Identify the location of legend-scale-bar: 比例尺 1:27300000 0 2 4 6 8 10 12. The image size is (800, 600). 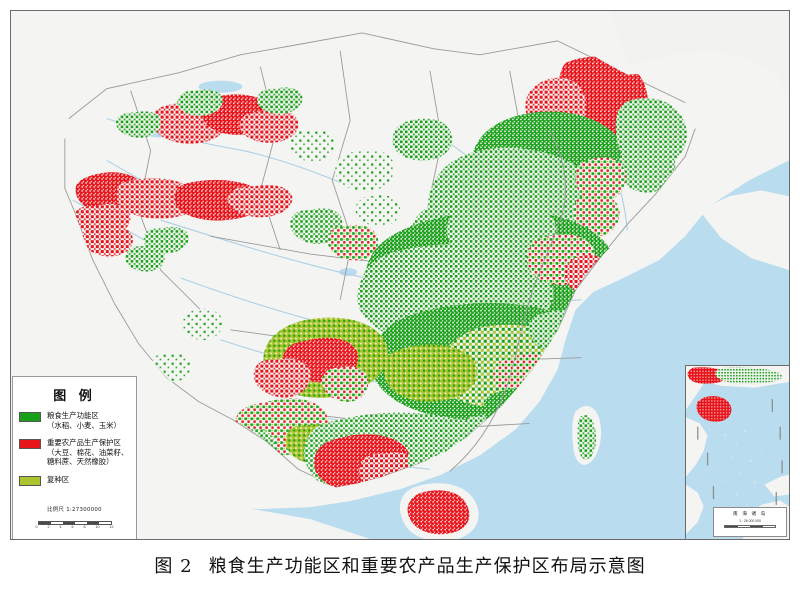
(74, 519).